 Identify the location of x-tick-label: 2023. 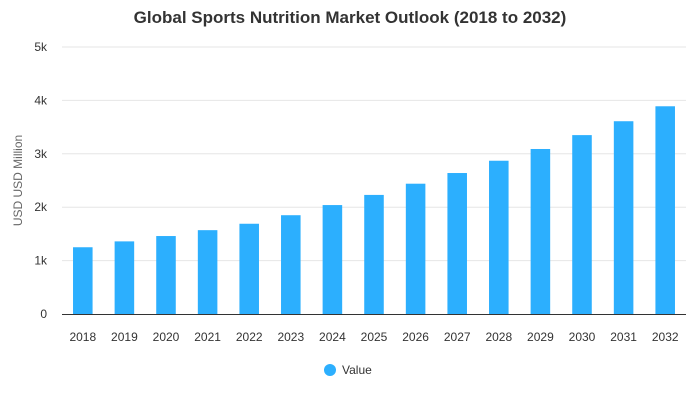
(290, 337).